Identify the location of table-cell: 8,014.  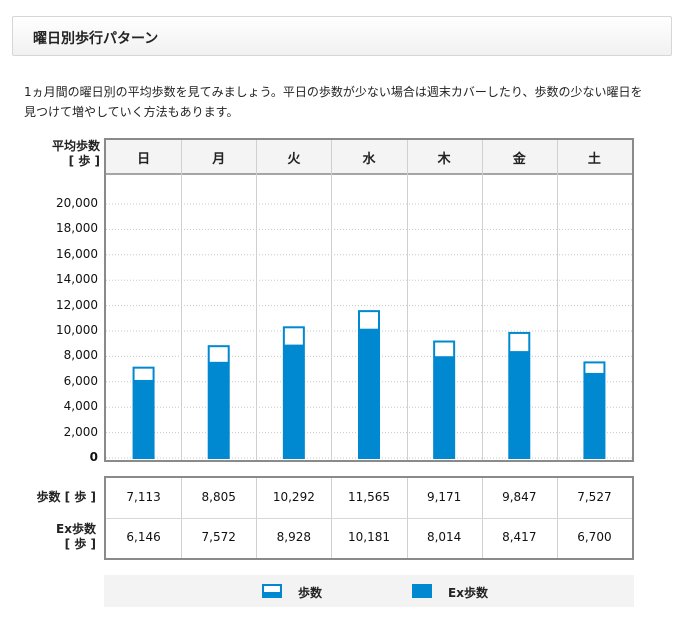
(444, 537).